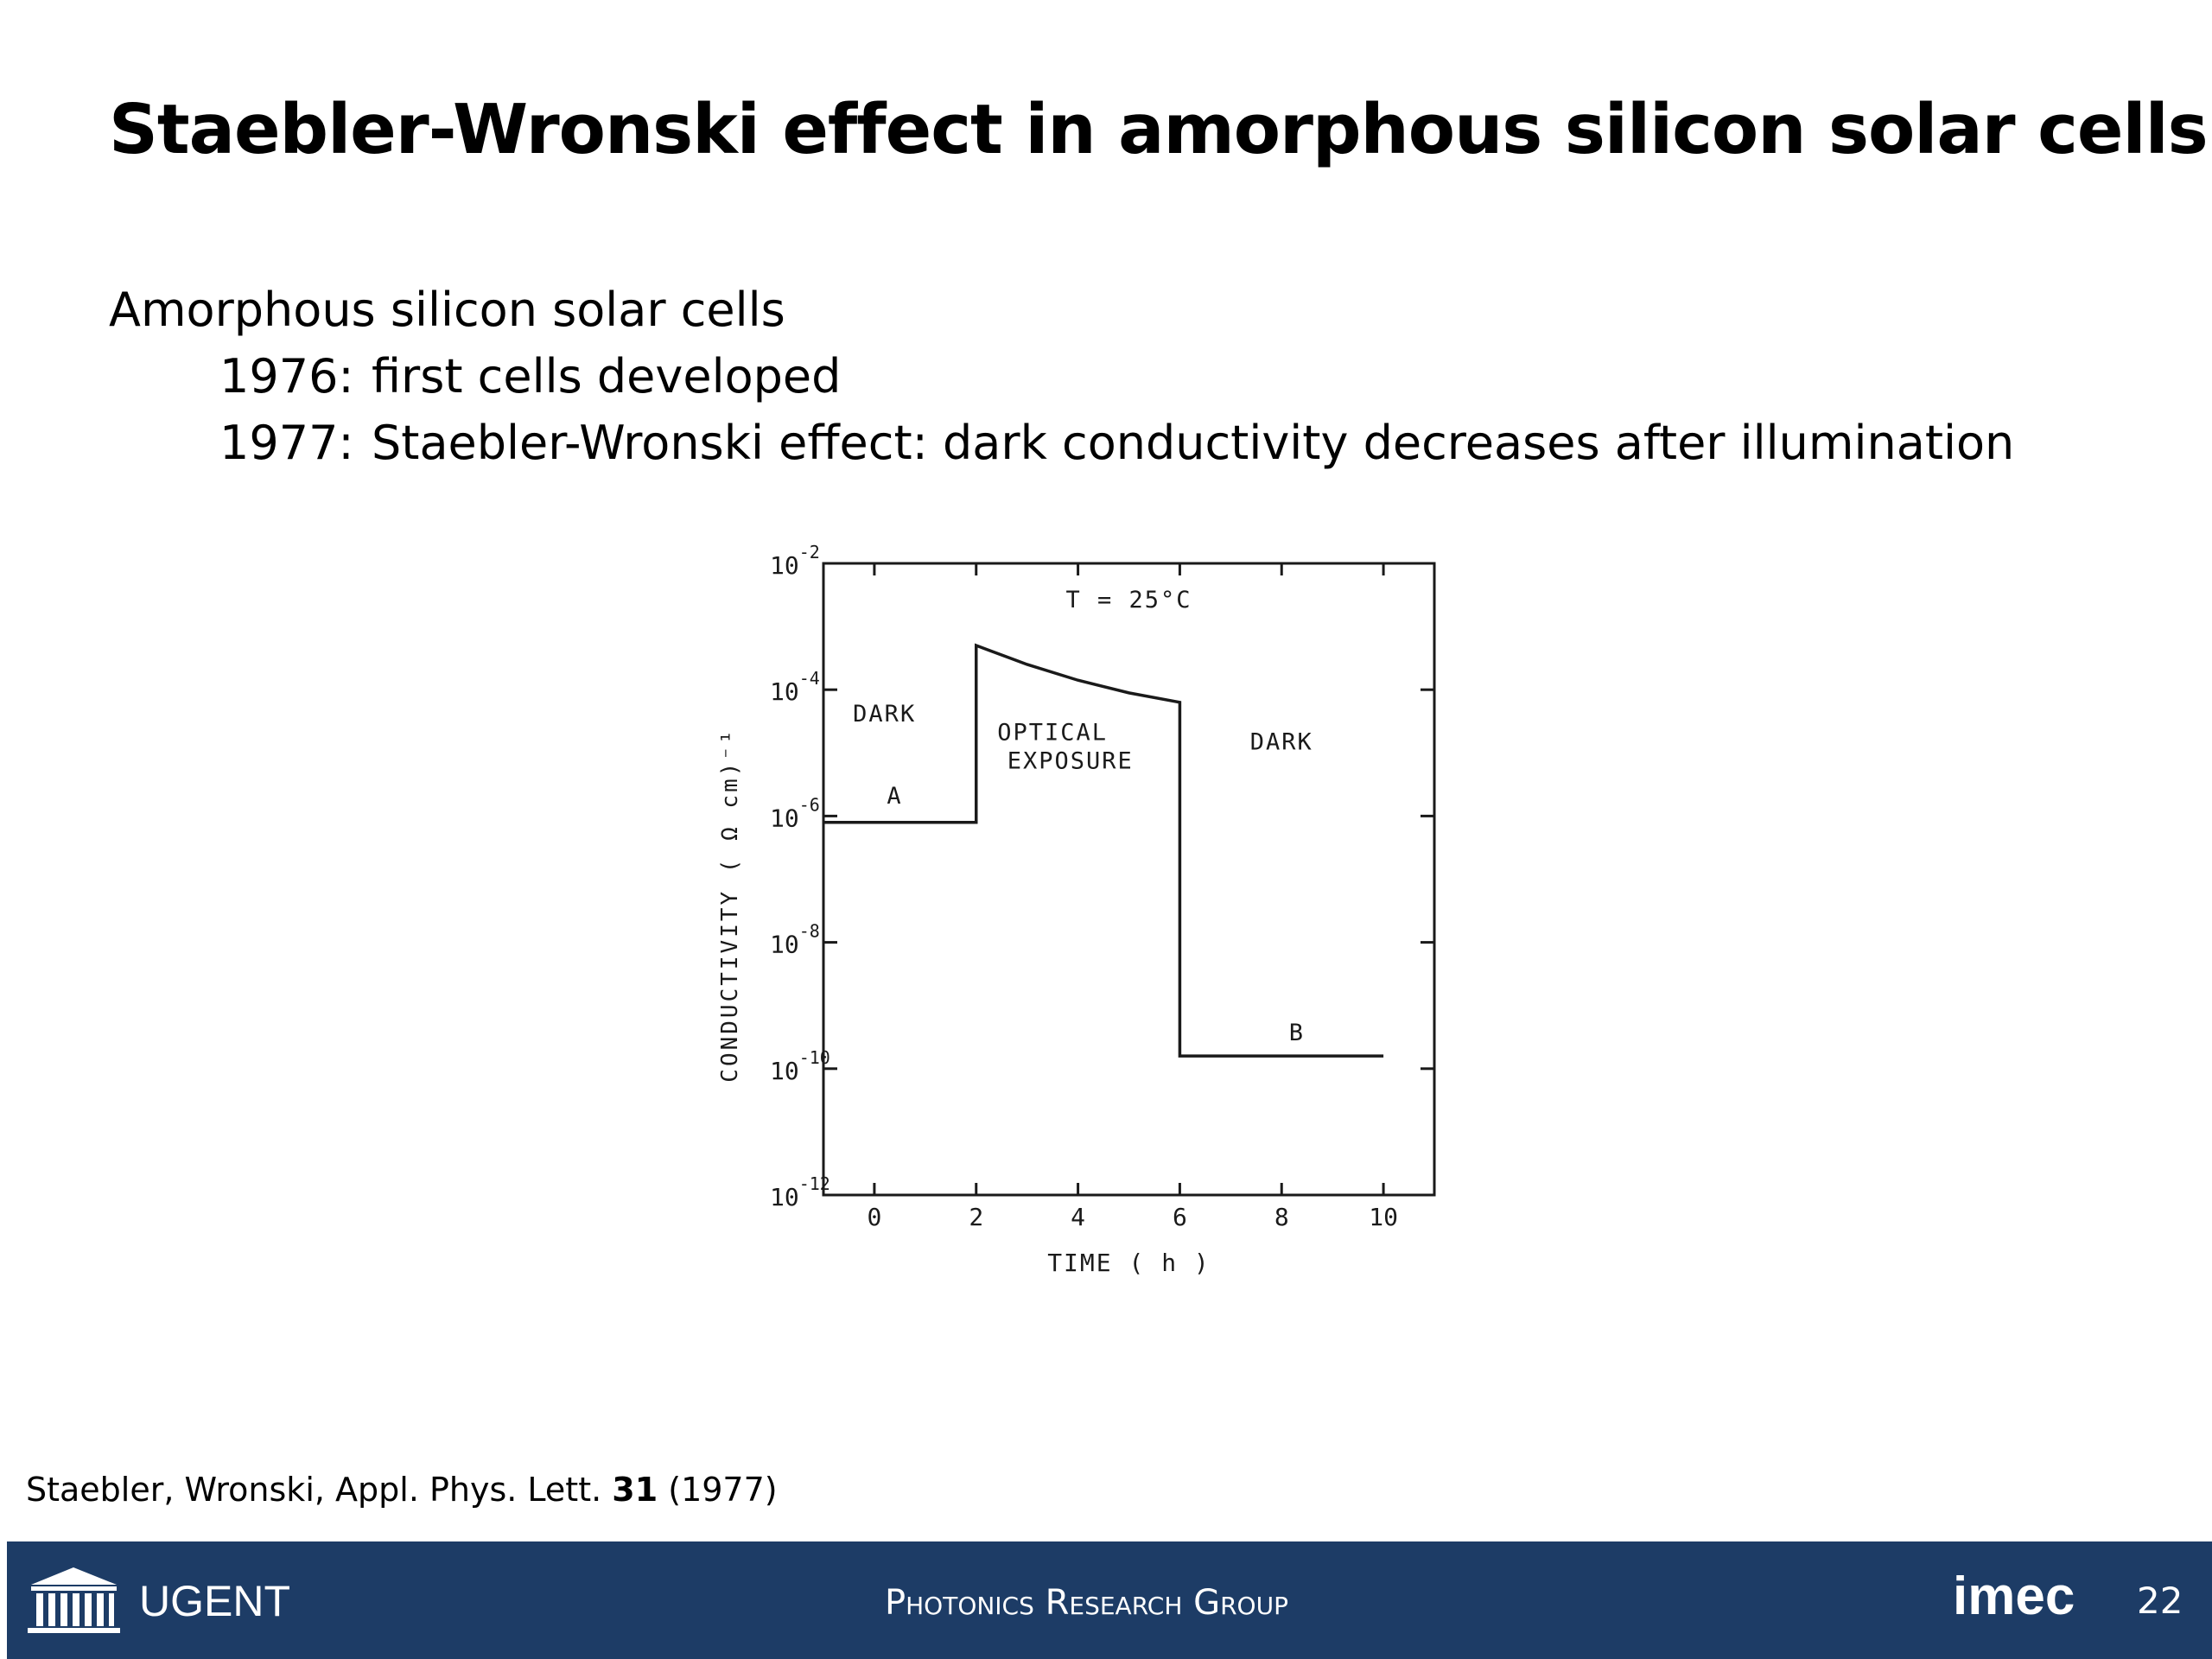 This screenshot has height=1659, width=2212. I want to click on citation-authors: Staebler, Wronski, Appl. Phys. Lett., so click(319, 1490).